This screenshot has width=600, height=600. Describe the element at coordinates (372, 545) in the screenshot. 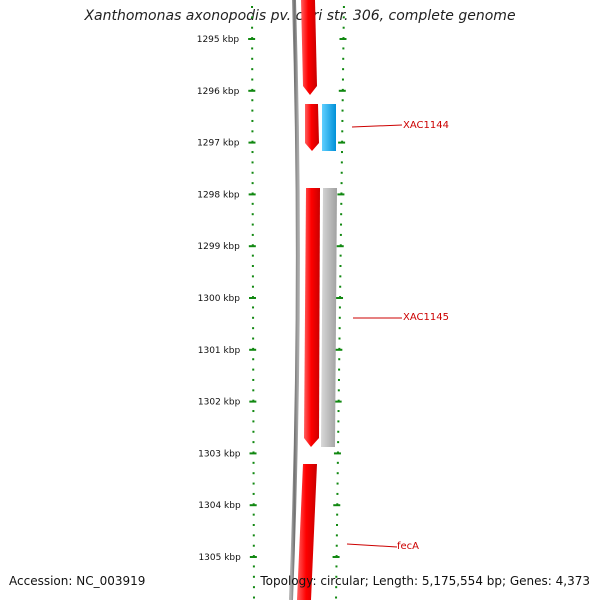

I see `leader-line-feca` at that location.